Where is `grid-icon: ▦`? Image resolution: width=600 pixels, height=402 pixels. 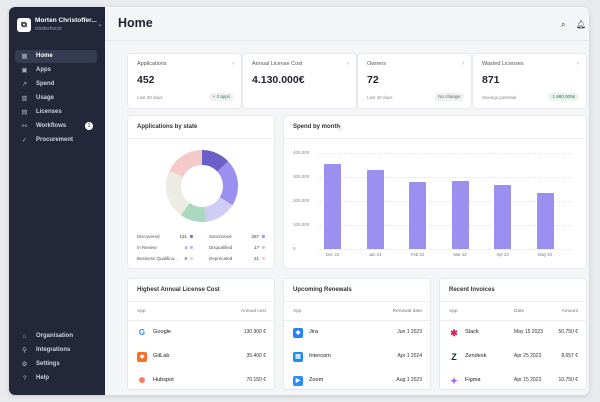 grid-icon: ▦ is located at coordinates (24, 56).